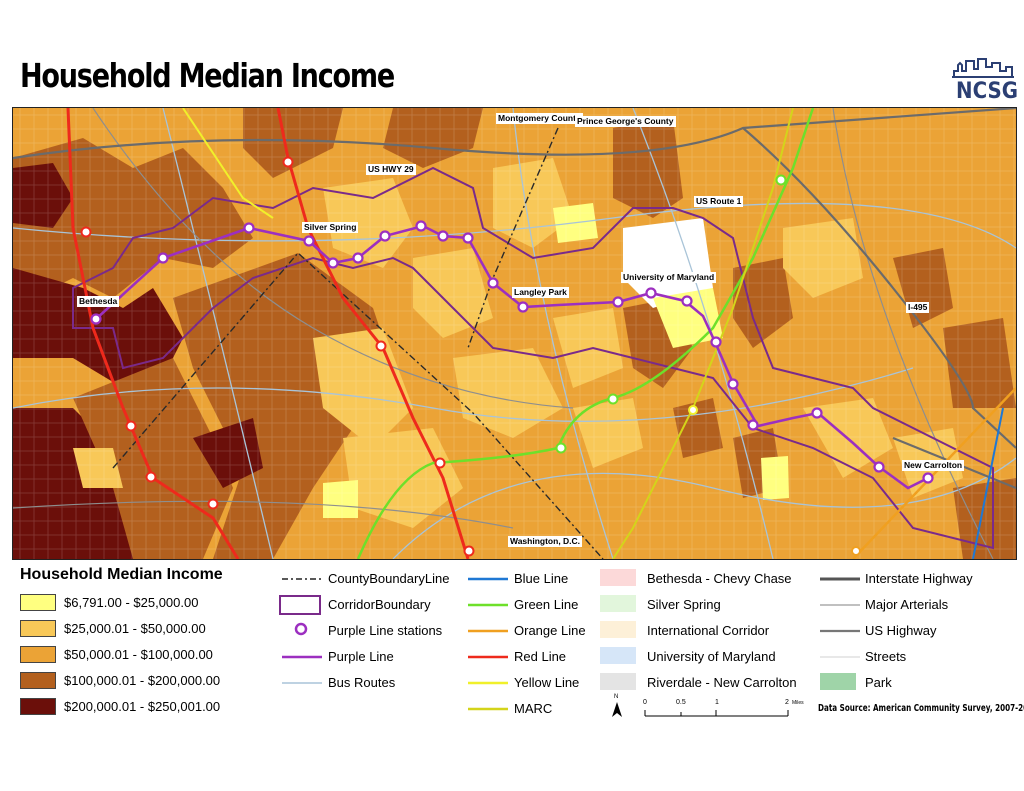 This screenshot has height=791, width=1024. What do you see at coordinates (934, 473) in the screenshot?
I see `orange-line` at bounding box center [934, 473].